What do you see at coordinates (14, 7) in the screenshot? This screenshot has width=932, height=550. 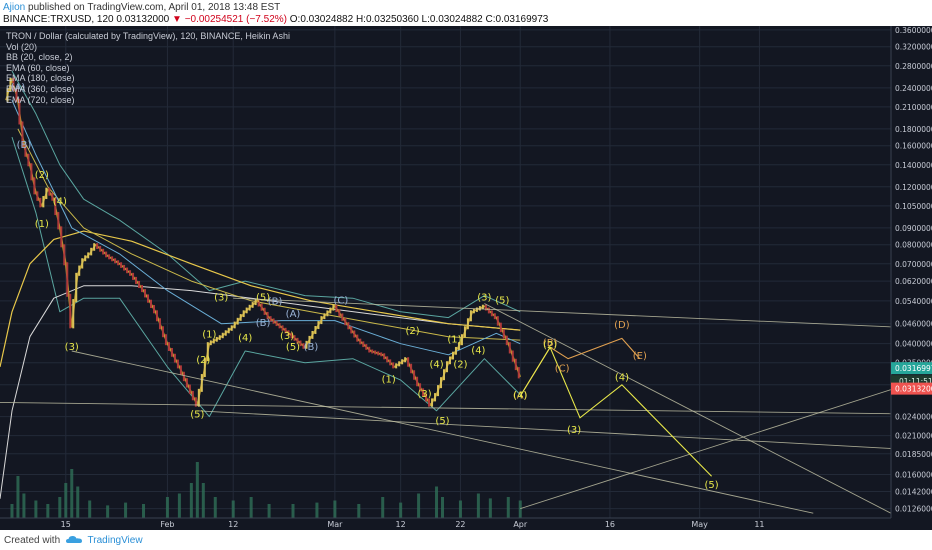 I see `author-link: Ajion` at bounding box center [14, 7].